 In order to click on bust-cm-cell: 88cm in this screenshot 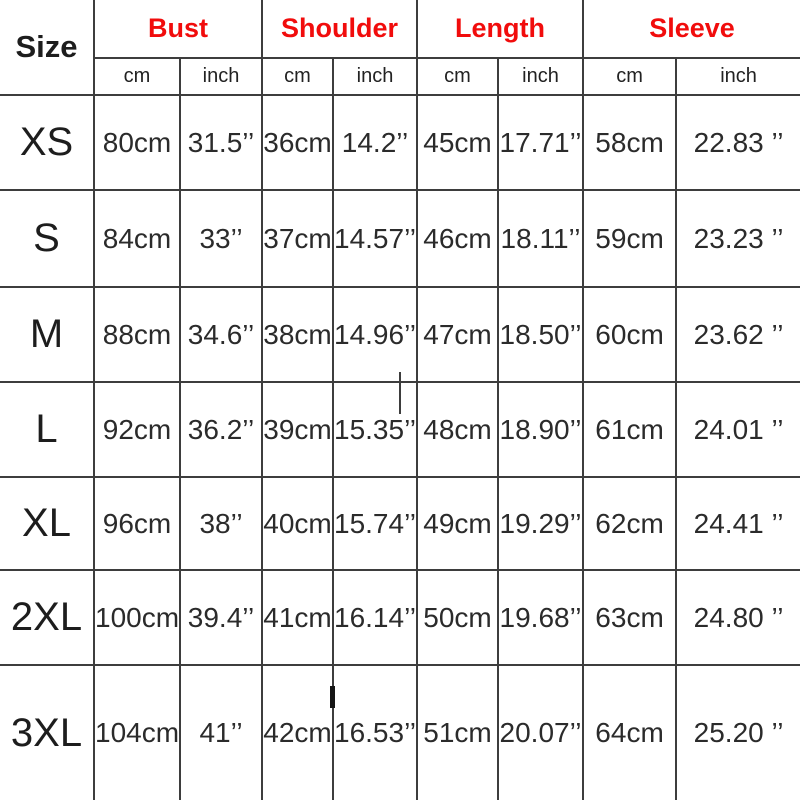, I will do `click(137, 334)`.